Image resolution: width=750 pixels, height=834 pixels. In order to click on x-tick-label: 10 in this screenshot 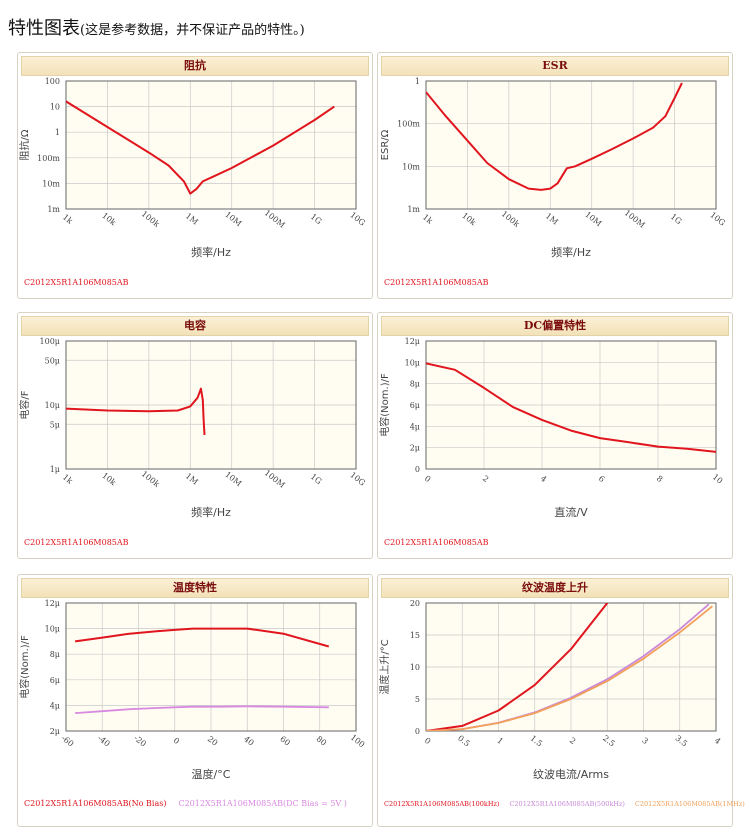, I will do `click(718, 478)`.